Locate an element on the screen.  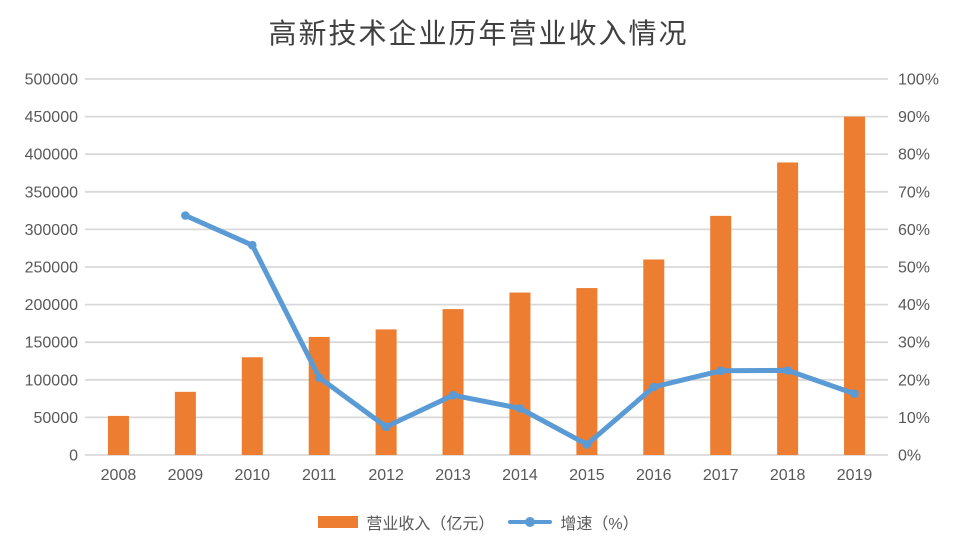
x-axis-tick-label: 2012 is located at coordinates (386, 475).